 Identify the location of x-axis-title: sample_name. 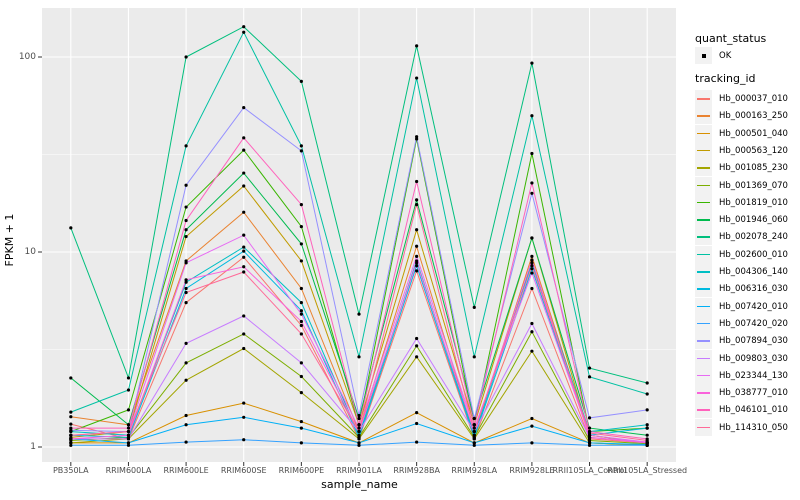
(359, 484).